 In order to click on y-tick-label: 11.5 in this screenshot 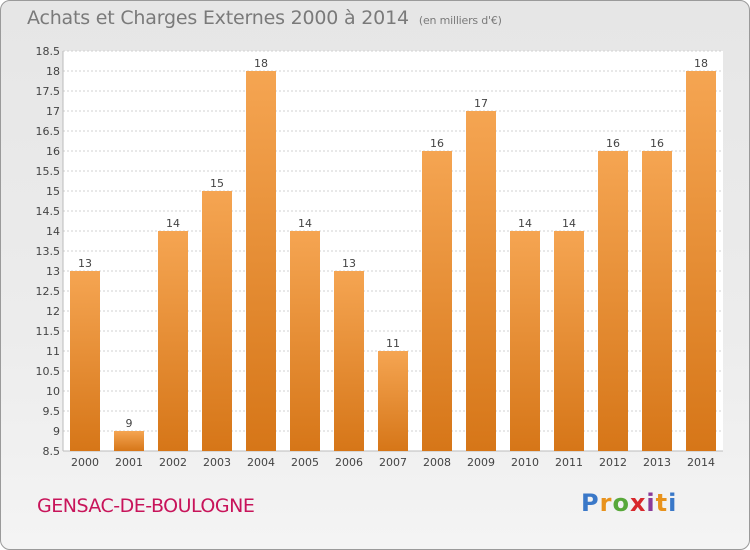, I will do `click(48, 331)`.